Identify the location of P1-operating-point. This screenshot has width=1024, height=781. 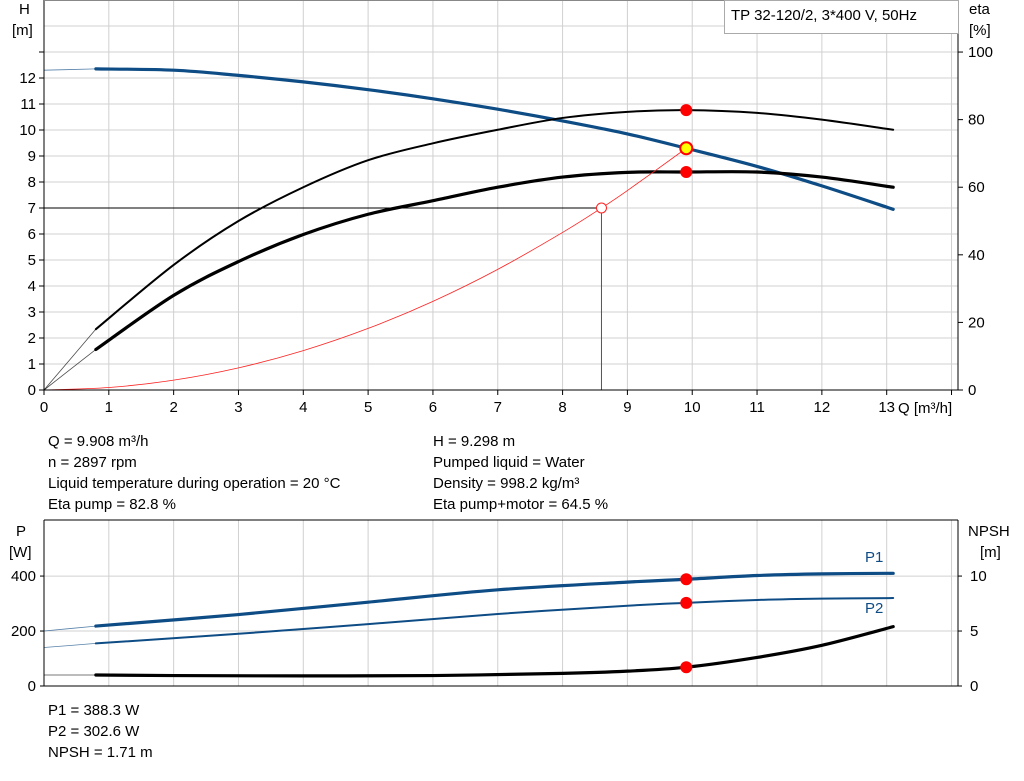
(686, 579).